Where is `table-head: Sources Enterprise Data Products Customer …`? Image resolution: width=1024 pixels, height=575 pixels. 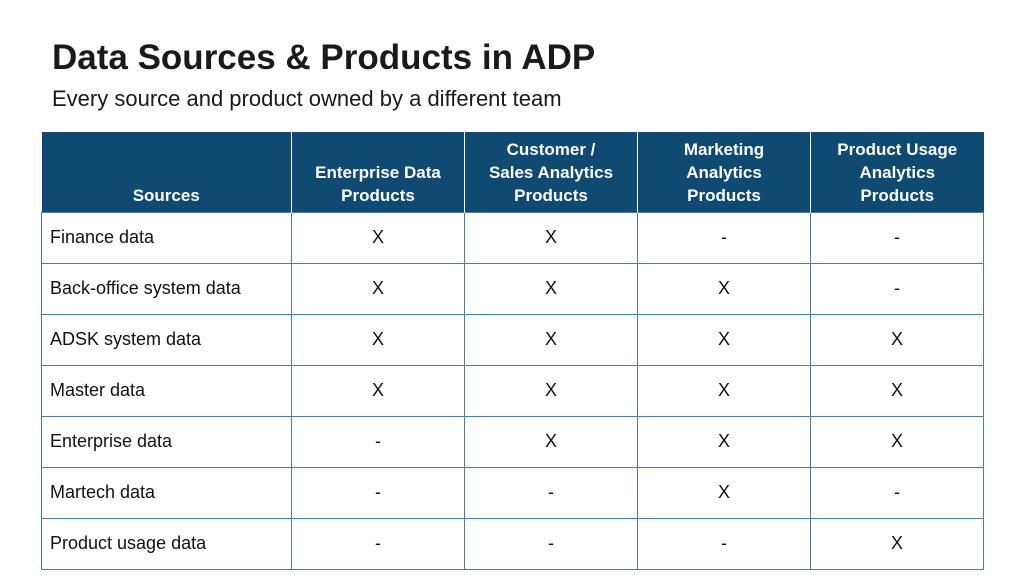 table-head: Sources Enterprise Data Products Customer … is located at coordinates (512, 172).